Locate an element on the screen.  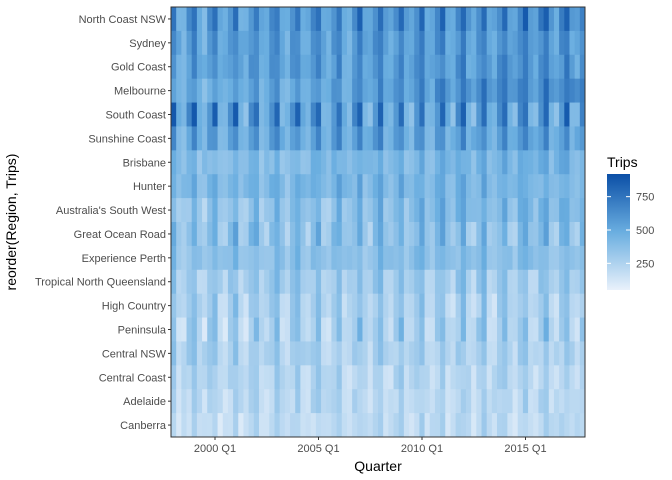
y-tick-label: Melbourne is located at coordinates (140, 92).